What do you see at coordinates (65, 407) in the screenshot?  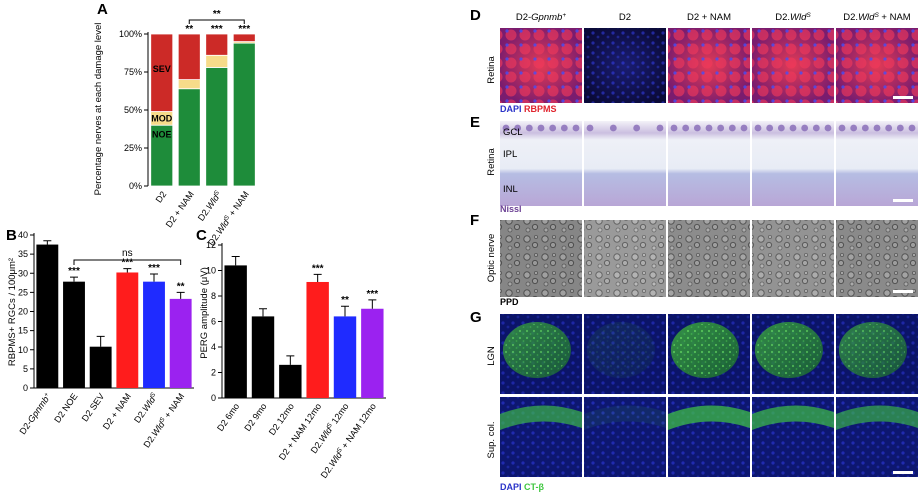 I see `b-category-label: D2 NOE` at bounding box center [65, 407].